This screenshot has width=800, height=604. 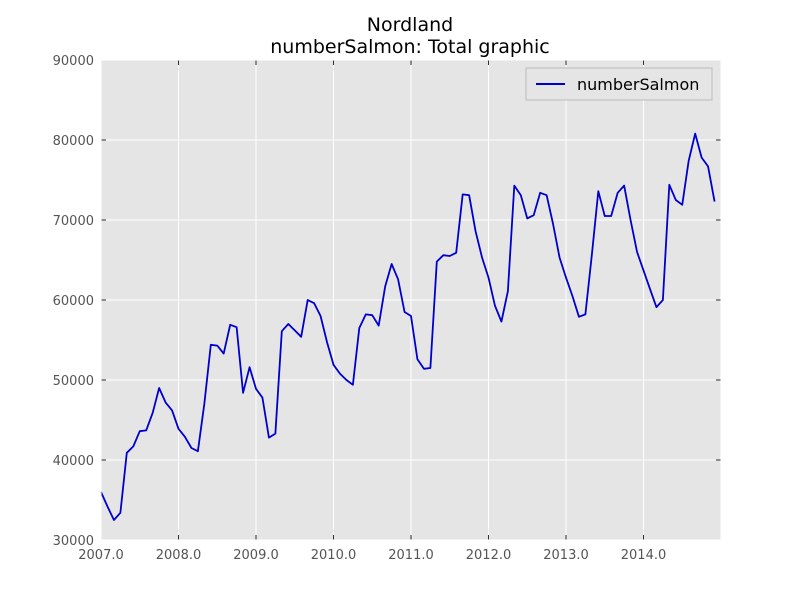 What do you see at coordinates (410, 47) in the screenshot?
I see `chart-subtitle: numberSalmon: Total graphic` at bounding box center [410, 47].